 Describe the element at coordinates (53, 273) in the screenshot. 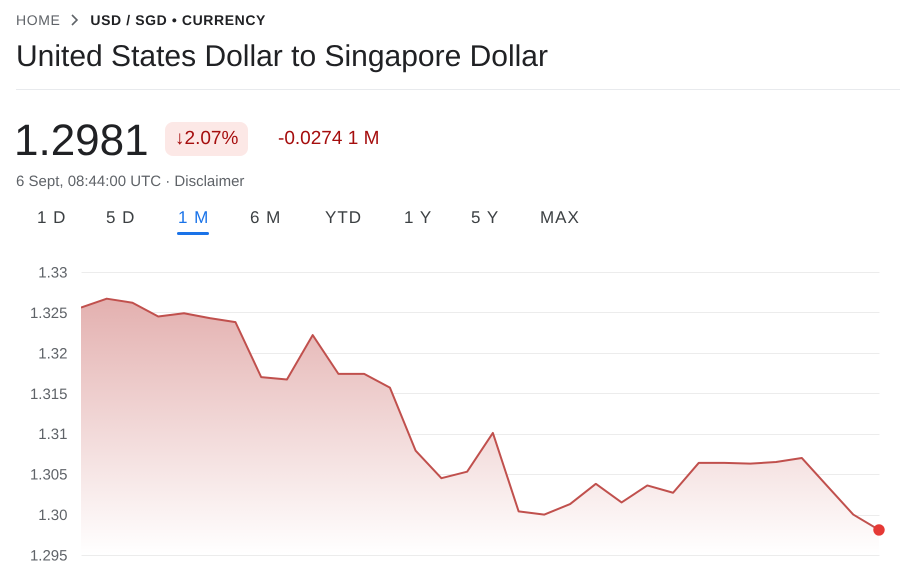

I see `y-tick-label: 1.33` at that location.